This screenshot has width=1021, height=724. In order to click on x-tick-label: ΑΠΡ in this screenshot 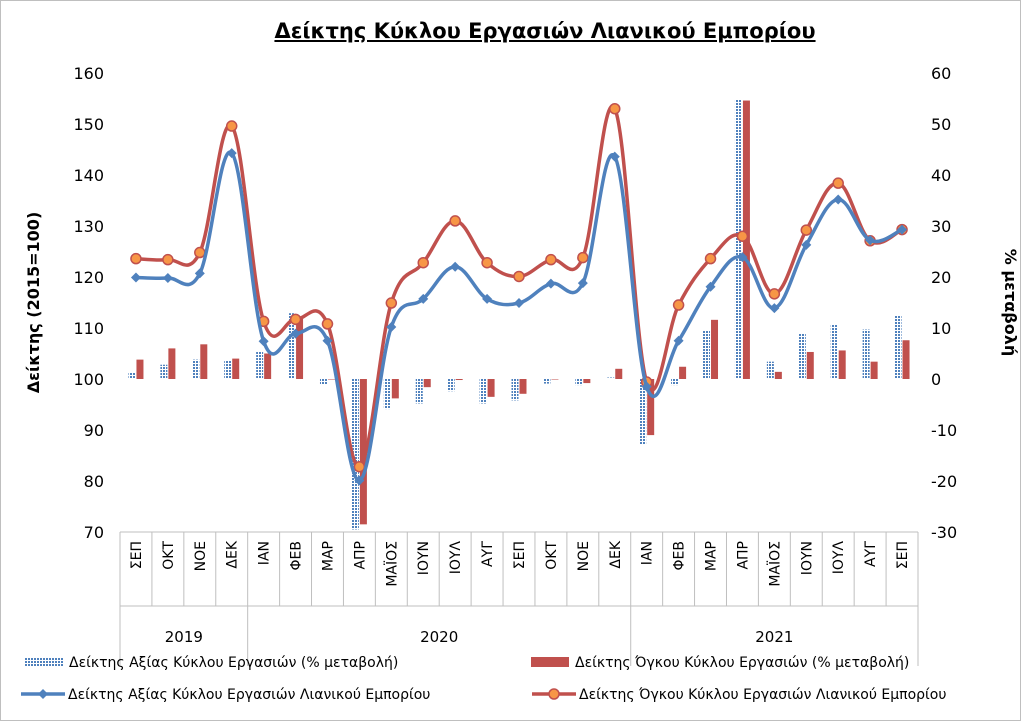, I will do `click(743, 555)`.